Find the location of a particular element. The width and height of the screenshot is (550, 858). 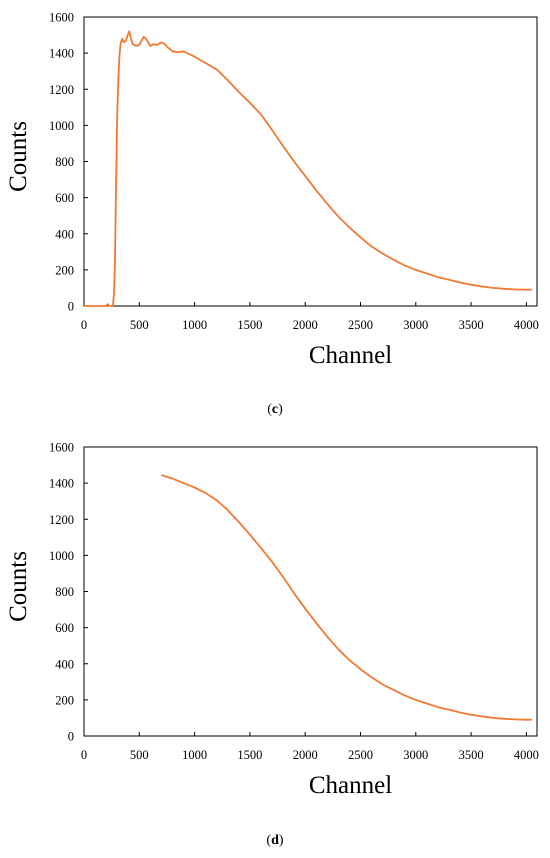

panel-caption-d: (d) is located at coordinates (275, 840).